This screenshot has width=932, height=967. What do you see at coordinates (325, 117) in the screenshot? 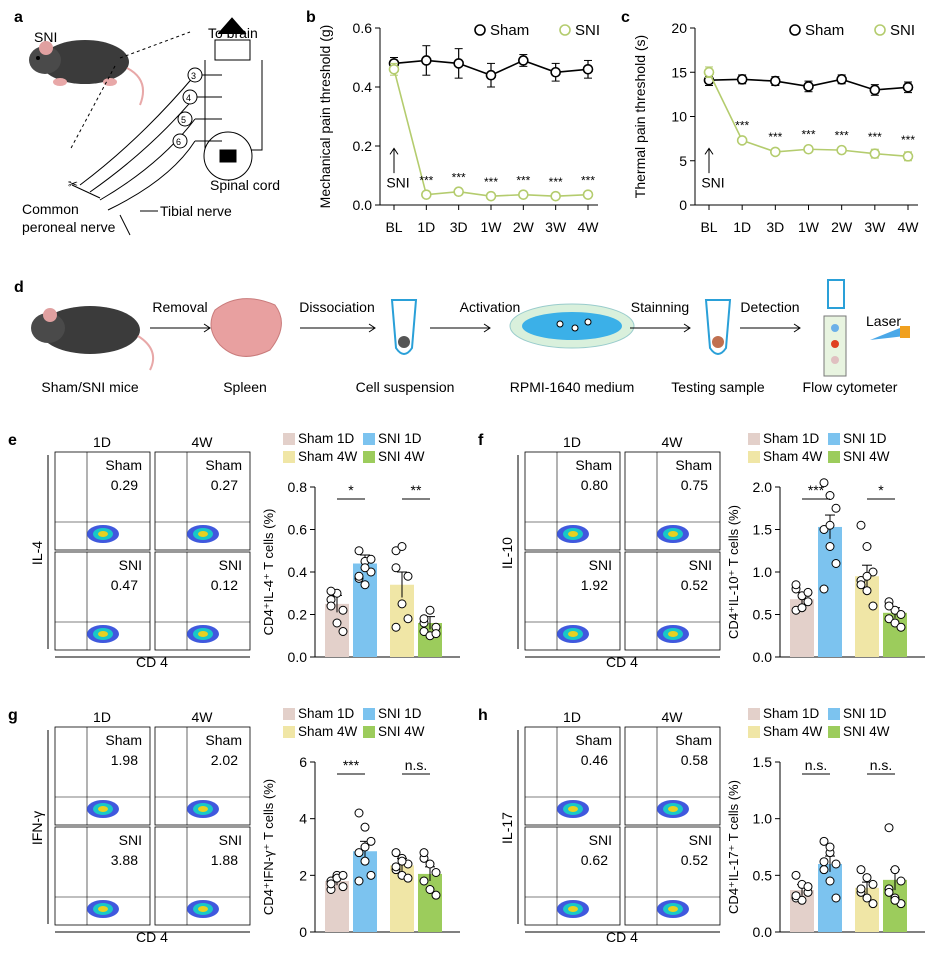
I see `y-axis-label: Mechanical pain threshold (g)` at bounding box center [325, 117].